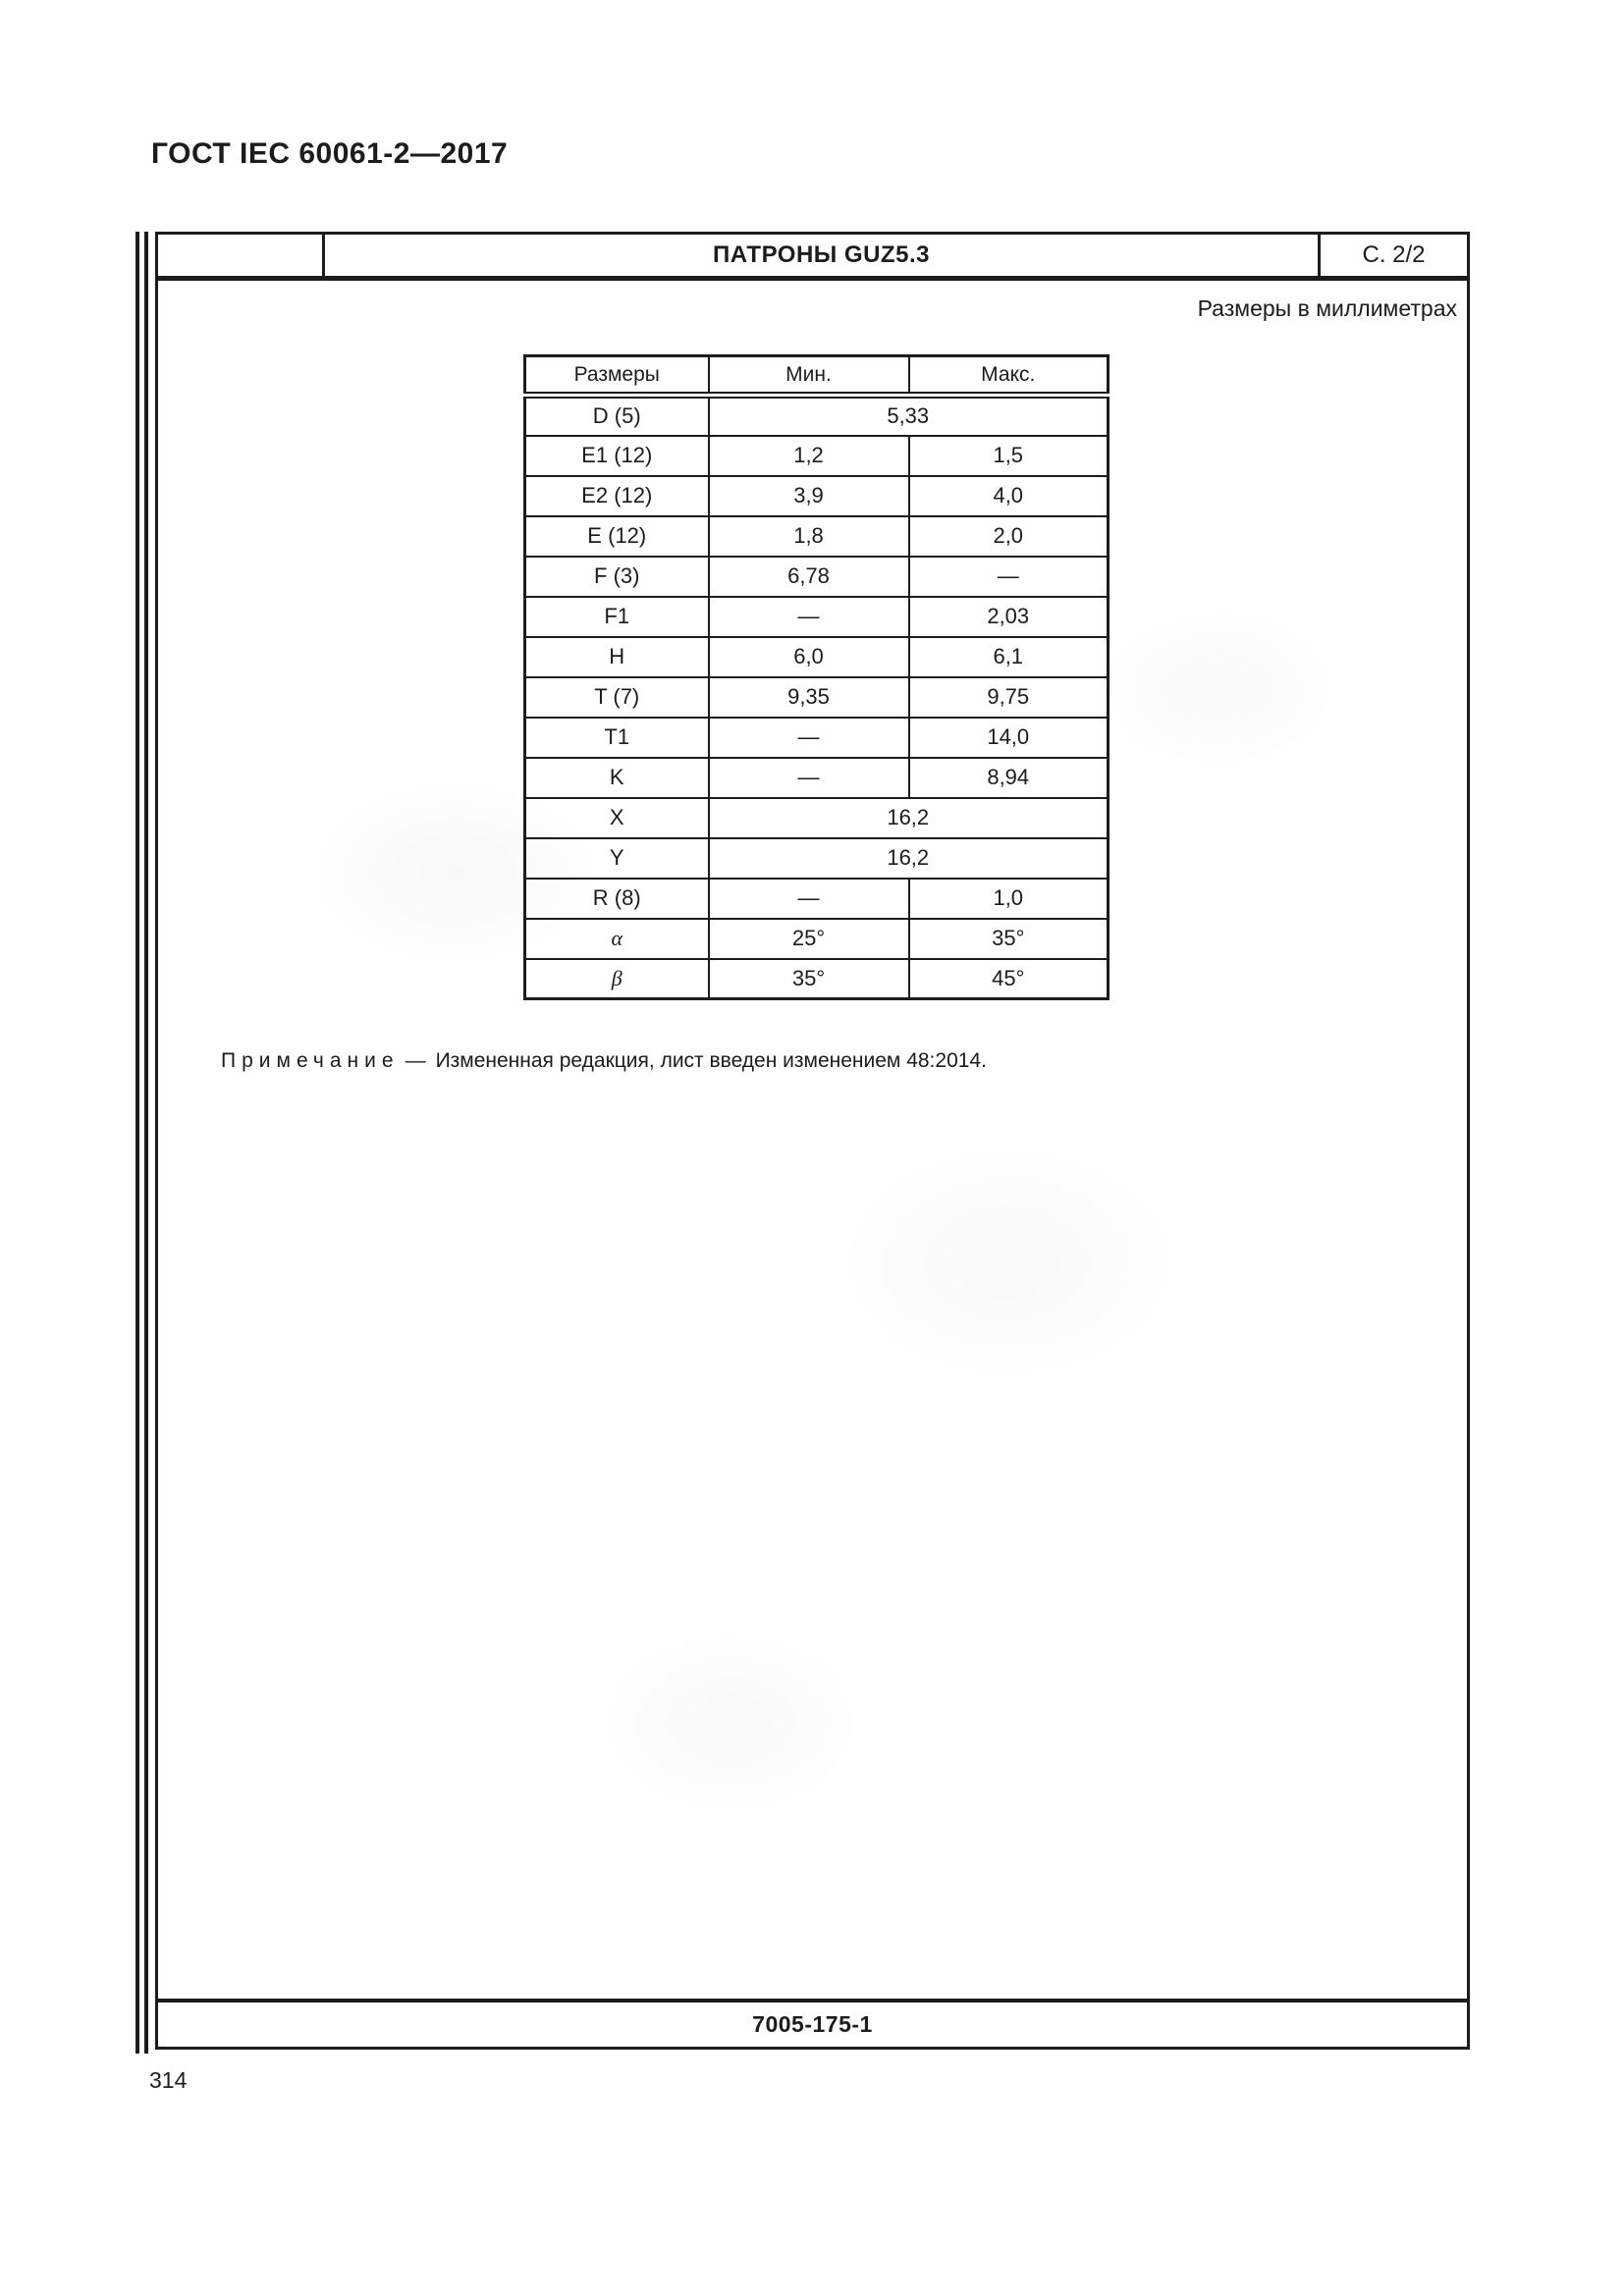  I want to click on dim-max-cell: 1,0, so click(1008, 898).